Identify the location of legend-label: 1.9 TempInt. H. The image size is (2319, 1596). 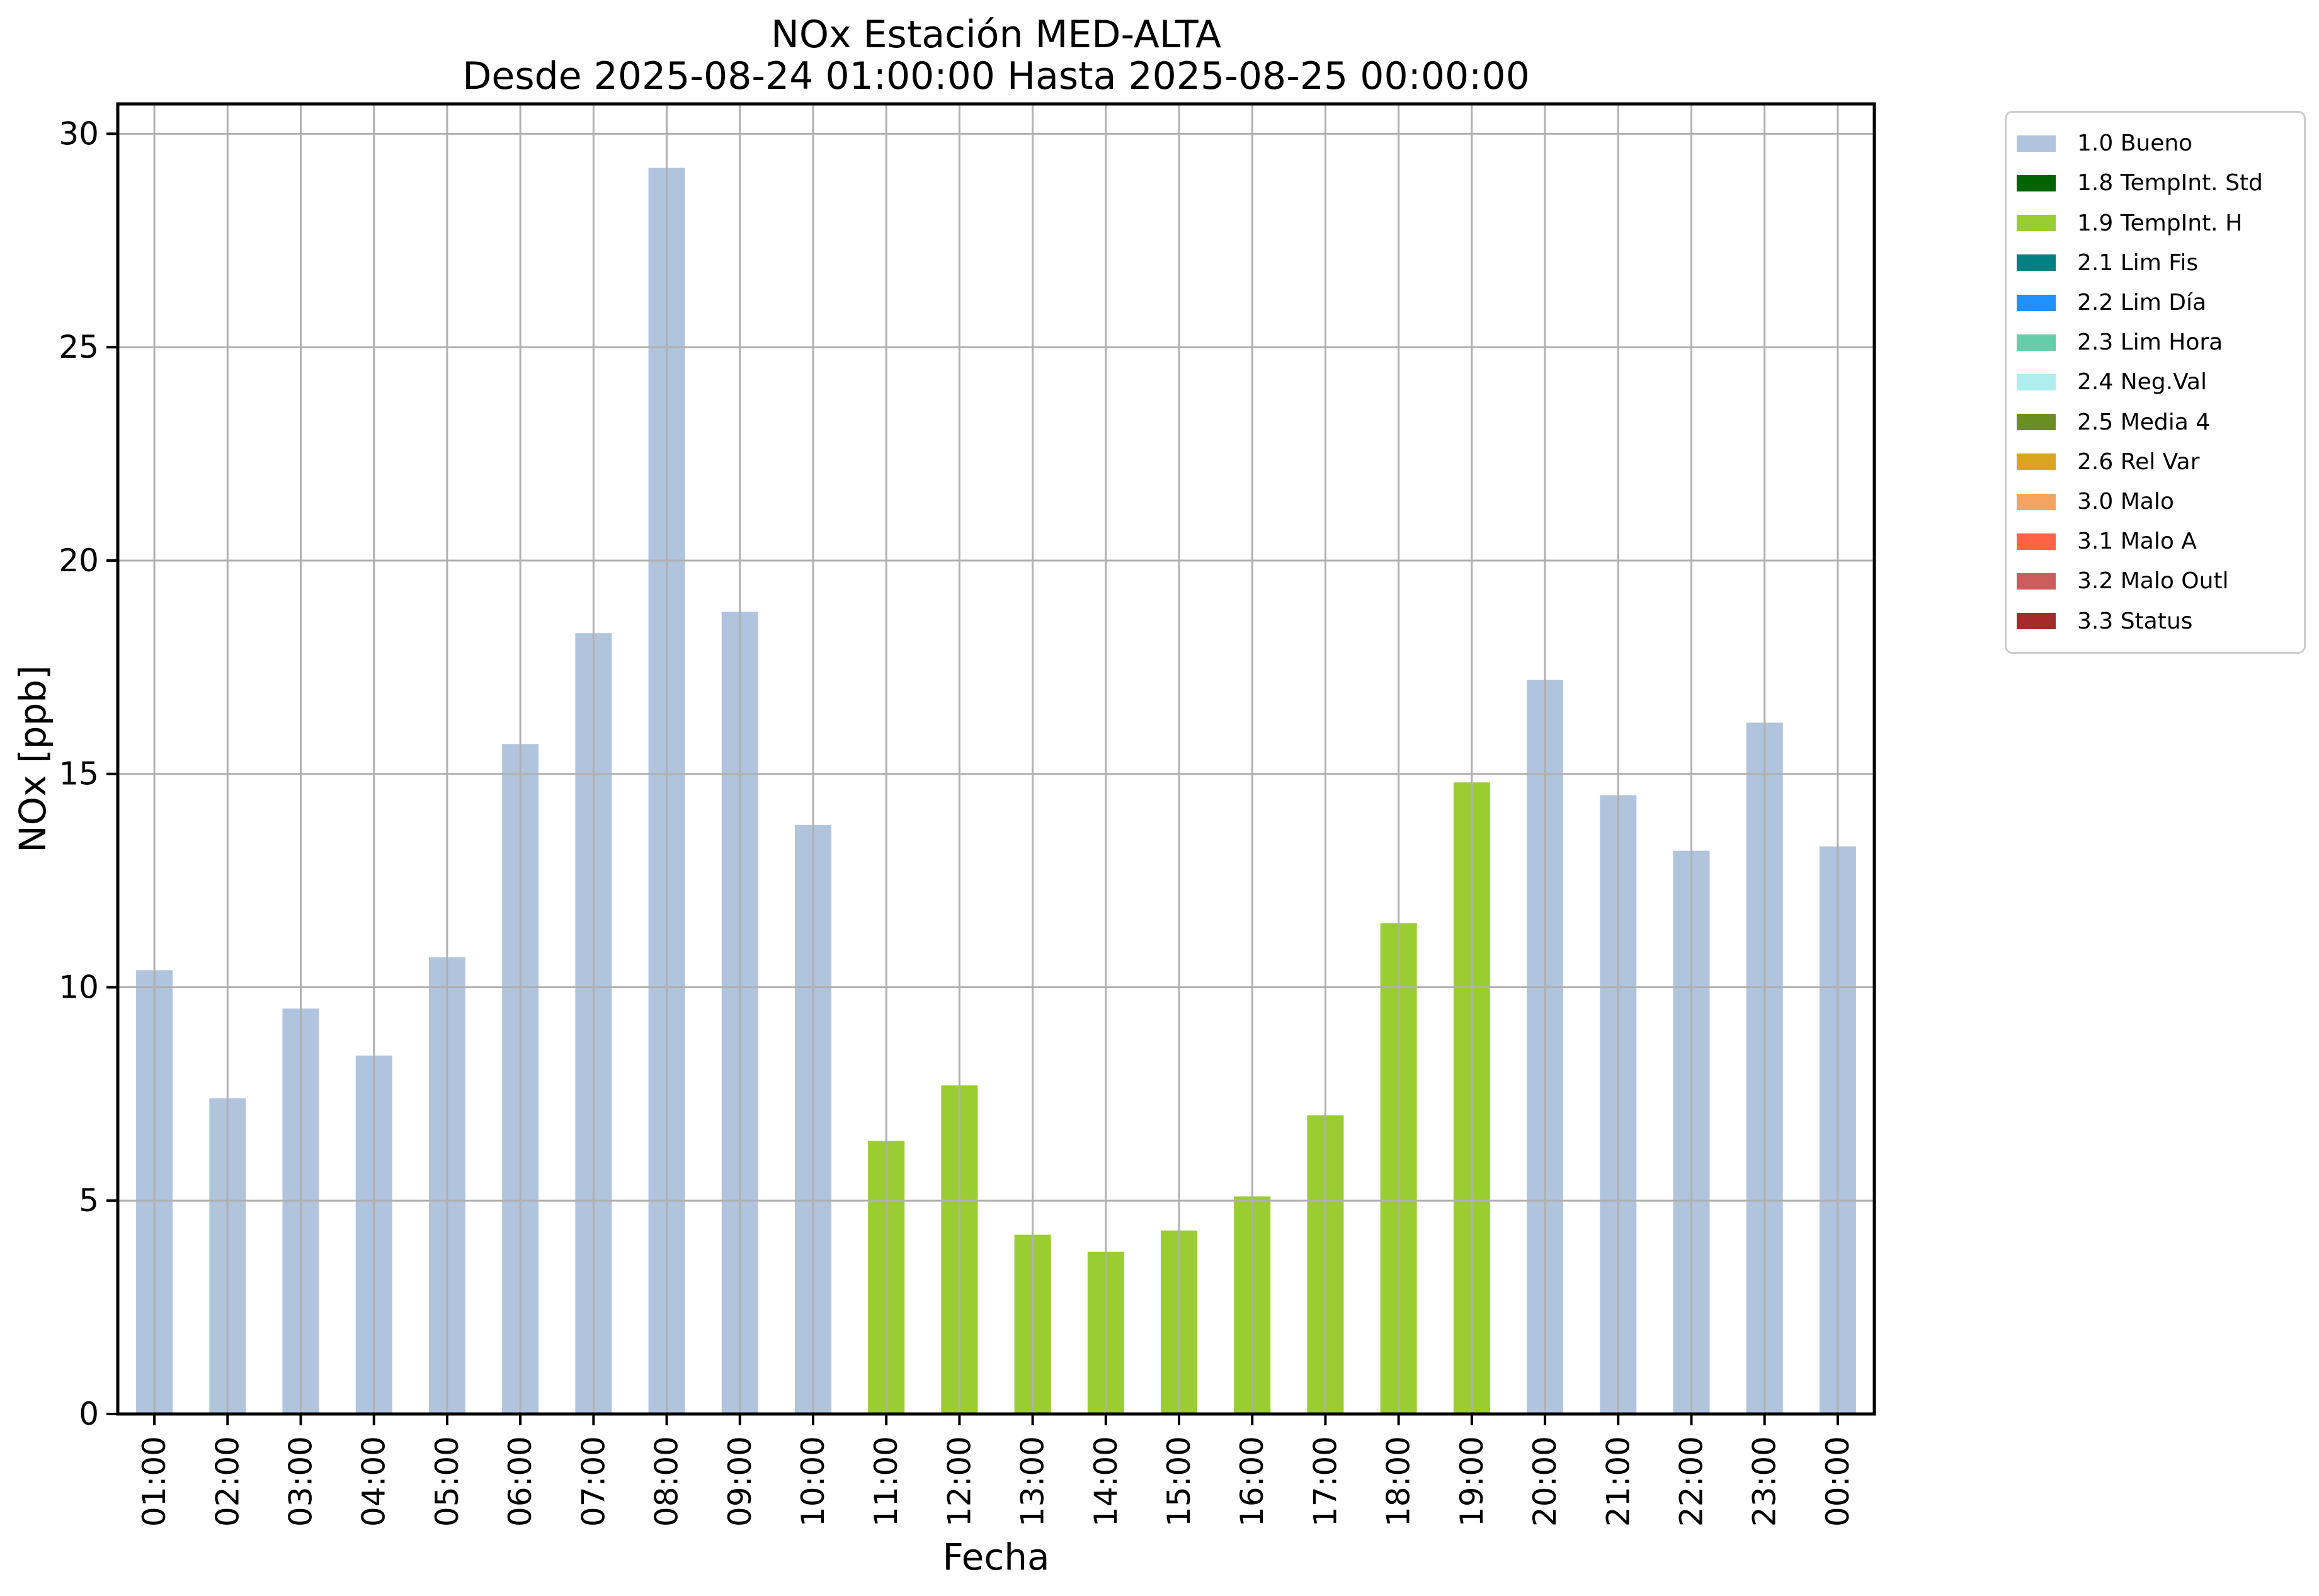
(2160, 223).